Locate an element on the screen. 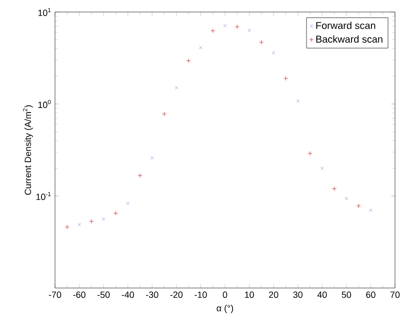  x-tick-label: 0 is located at coordinates (225, 295).